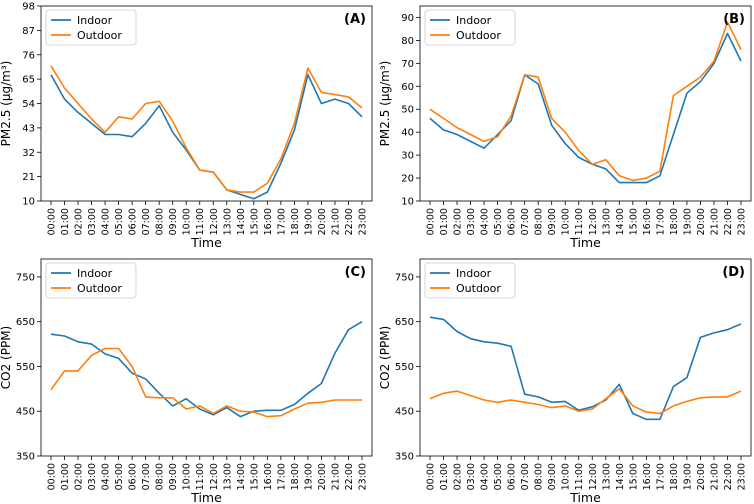 This screenshot has height=504, width=754. I want to click on legend-label-outdoor: Outdoor, so click(99, 35).